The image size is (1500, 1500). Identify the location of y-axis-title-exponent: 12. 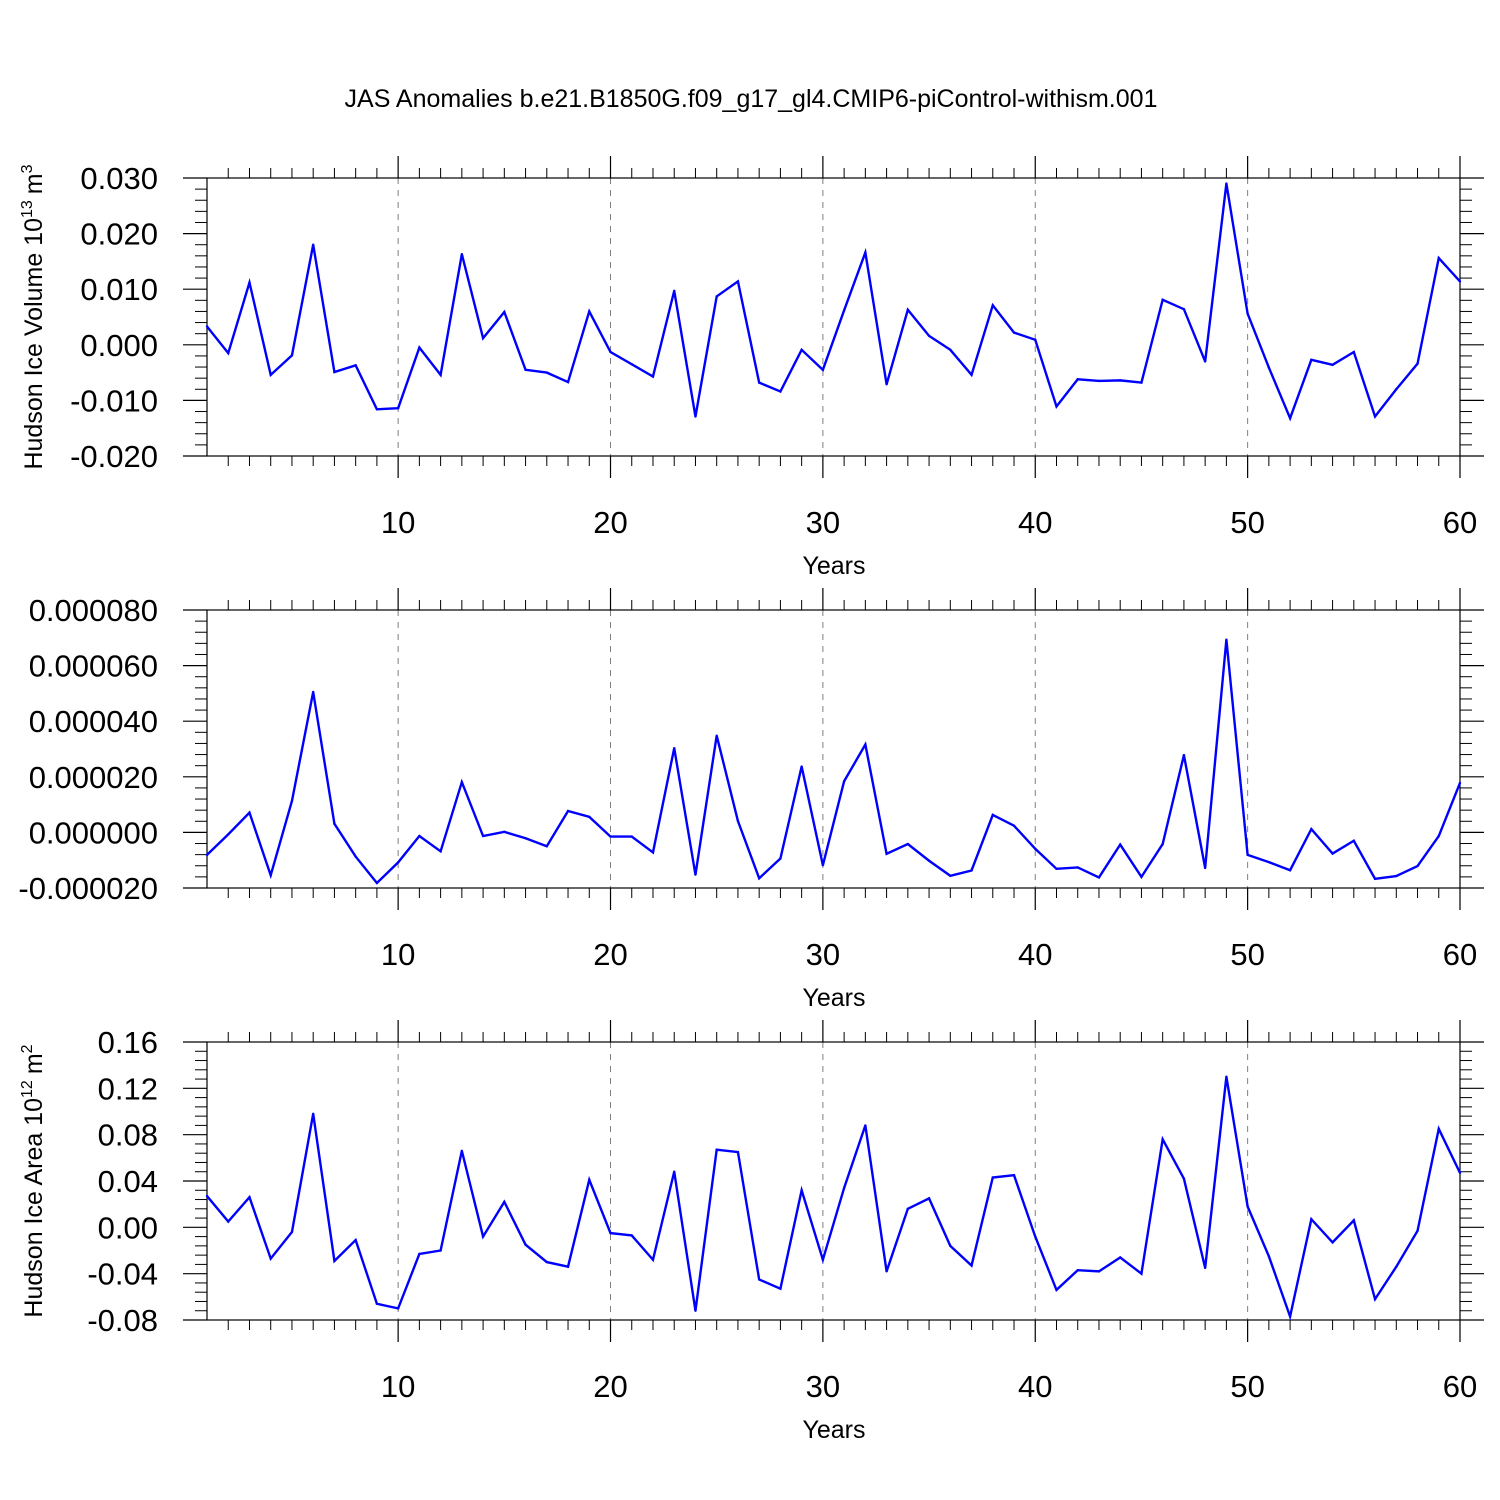
(27, 1089).